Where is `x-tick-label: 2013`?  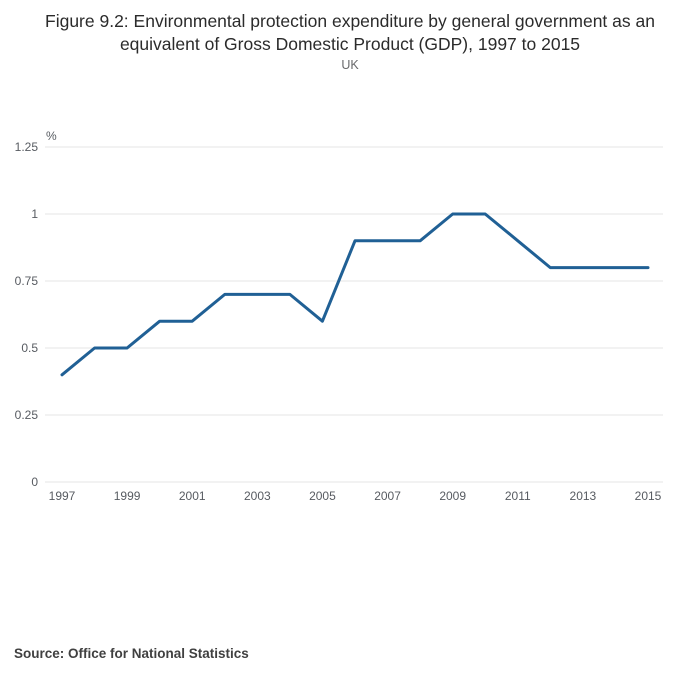
x-tick-label: 2013 is located at coordinates (583, 496).